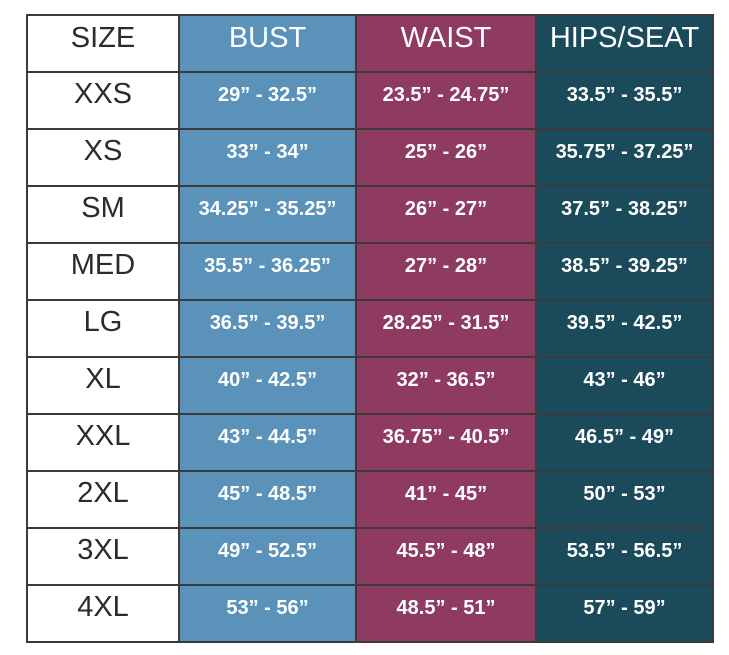  I want to click on column-header-waist: WAIST, so click(446, 43).